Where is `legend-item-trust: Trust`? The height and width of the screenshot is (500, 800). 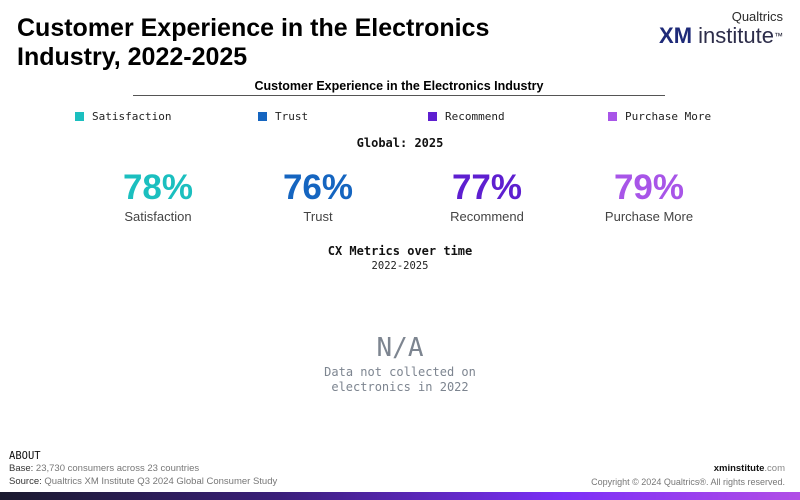
legend-item-trust: Trust is located at coordinates (283, 116).